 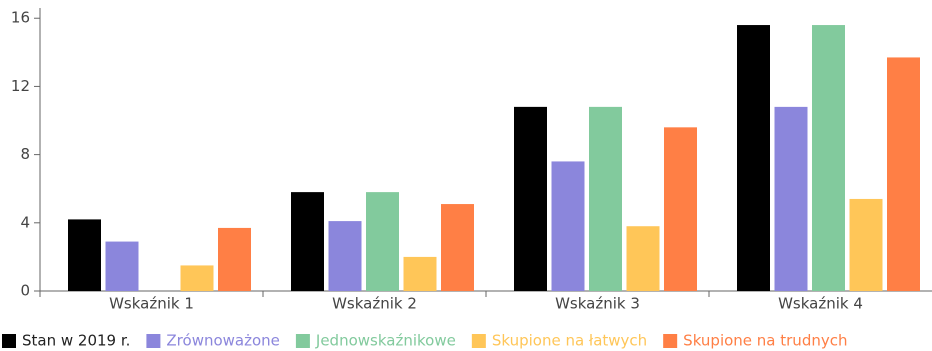 What do you see at coordinates (25, 154) in the screenshot?
I see `y-tick-label: 8` at bounding box center [25, 154].